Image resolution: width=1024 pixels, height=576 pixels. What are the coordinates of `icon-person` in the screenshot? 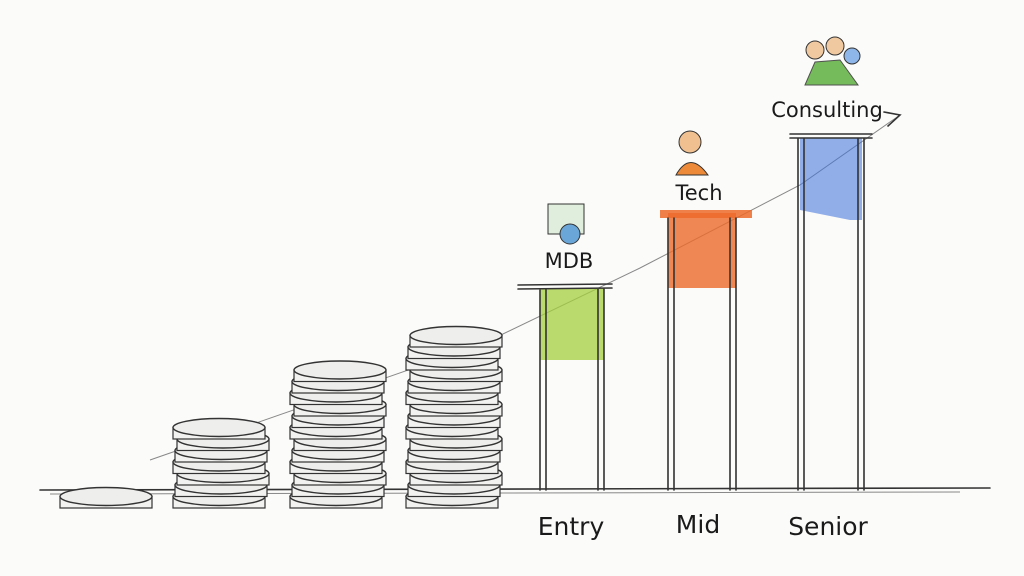 It's located at (692, 153).